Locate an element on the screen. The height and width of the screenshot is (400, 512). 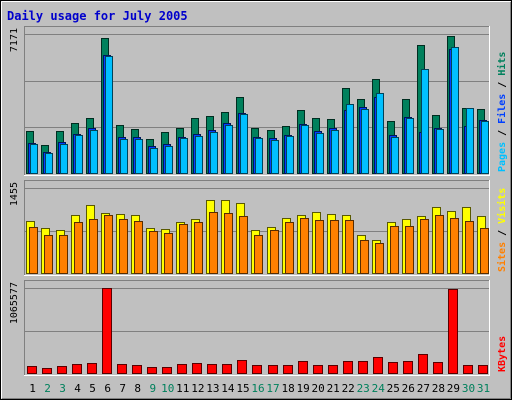
x-tick-label-day-29: 29 is located at coordinates (453, 388).